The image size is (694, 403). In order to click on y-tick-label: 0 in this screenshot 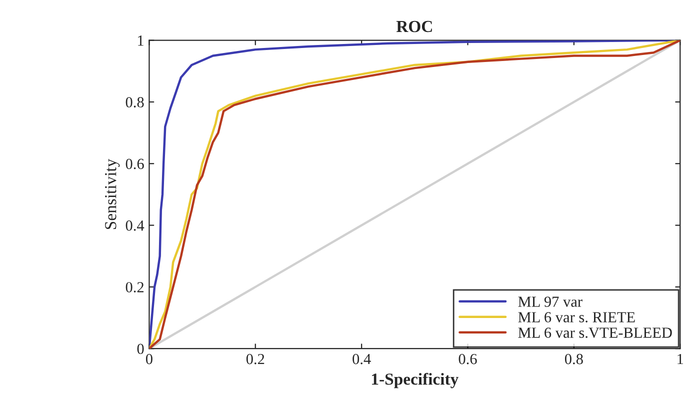, I will do `click(140, 349)`.